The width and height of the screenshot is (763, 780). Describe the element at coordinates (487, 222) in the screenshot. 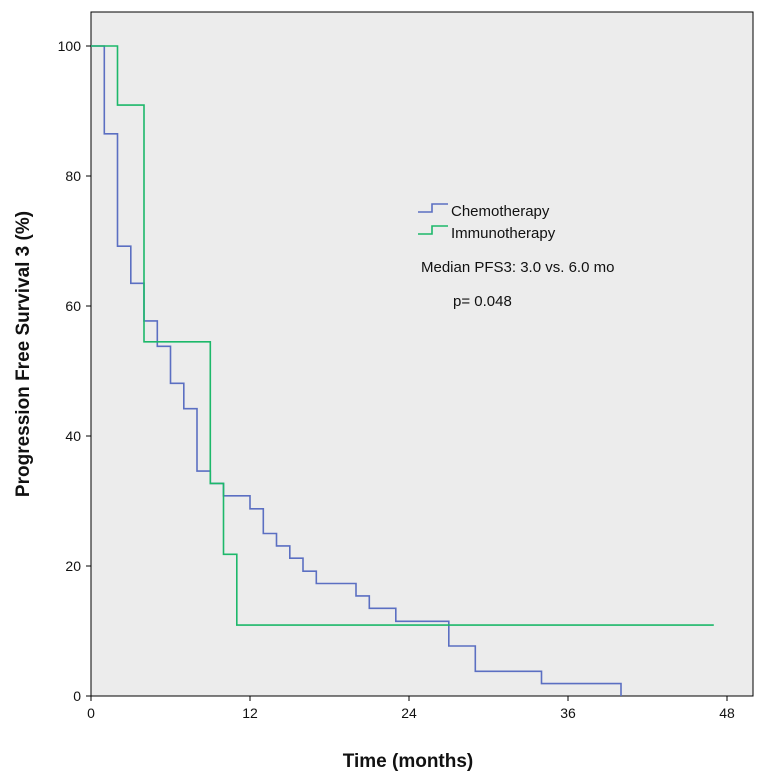

I see `legend: Chemotherapy Immunotherapy` at that location.